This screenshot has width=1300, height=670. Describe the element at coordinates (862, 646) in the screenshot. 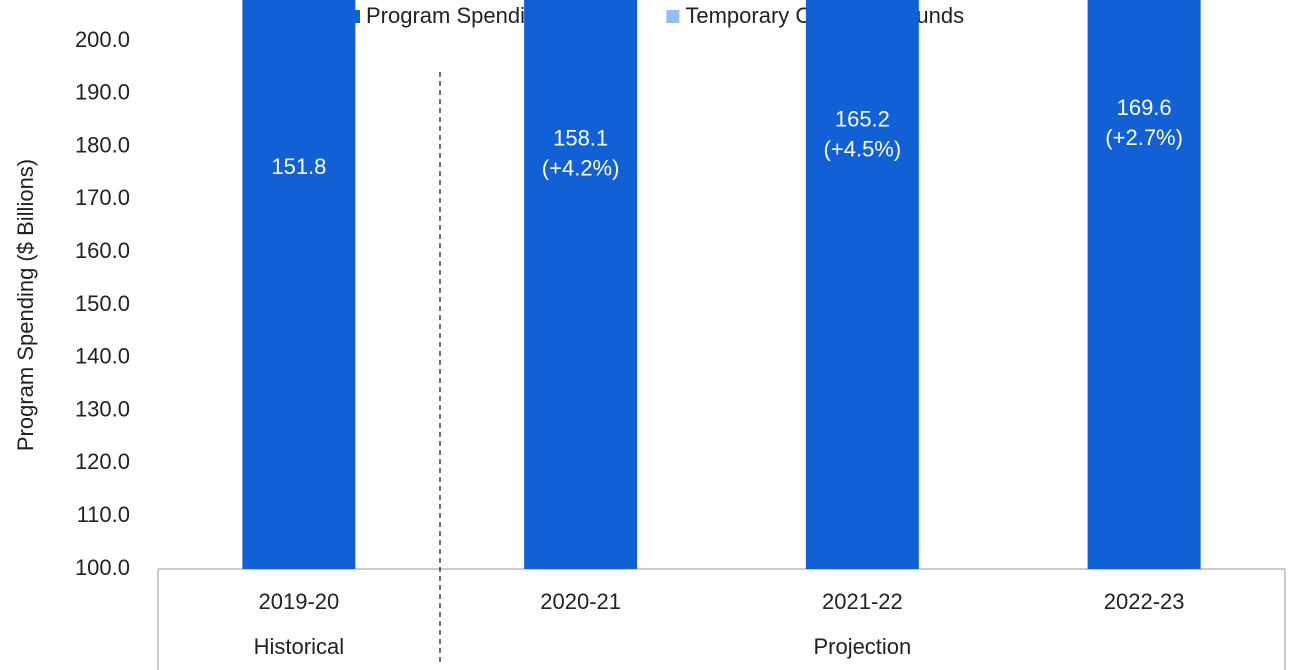

I see `group-label: Projection` at that location.